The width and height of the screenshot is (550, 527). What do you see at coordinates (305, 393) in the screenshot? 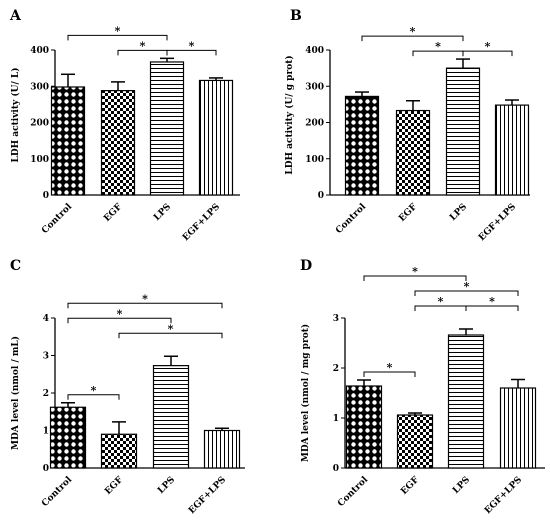
I see `y-axis-label: MDA level (nmol / mg prot)` at bounding box center [305, 393].